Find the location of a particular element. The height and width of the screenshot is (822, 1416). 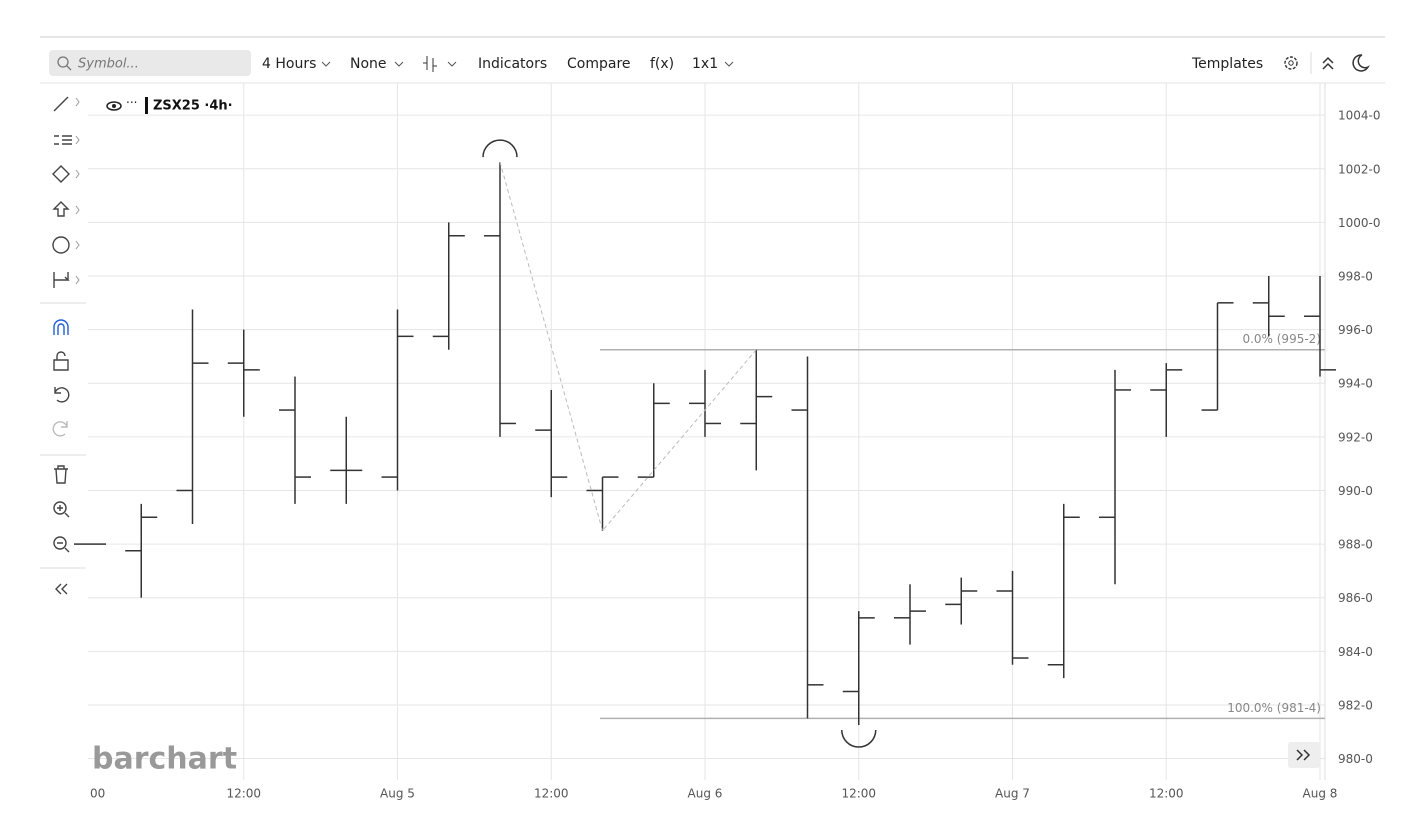

zoom-out-button is located at coordinates (60, 543).